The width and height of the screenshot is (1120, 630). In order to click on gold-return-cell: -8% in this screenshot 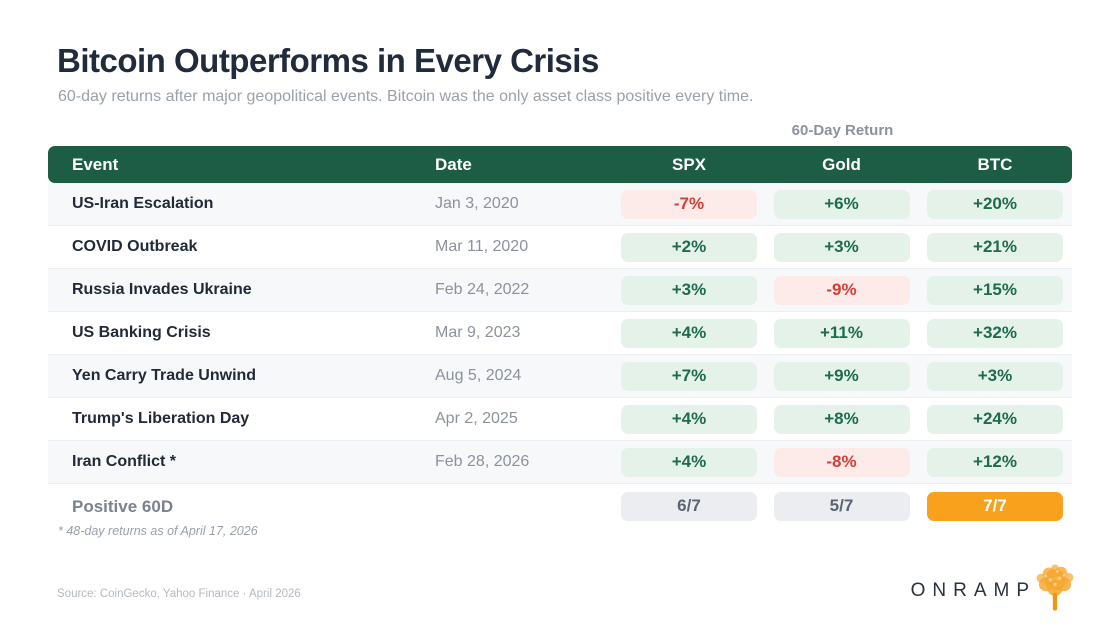, I will do `click(841, 462)`.